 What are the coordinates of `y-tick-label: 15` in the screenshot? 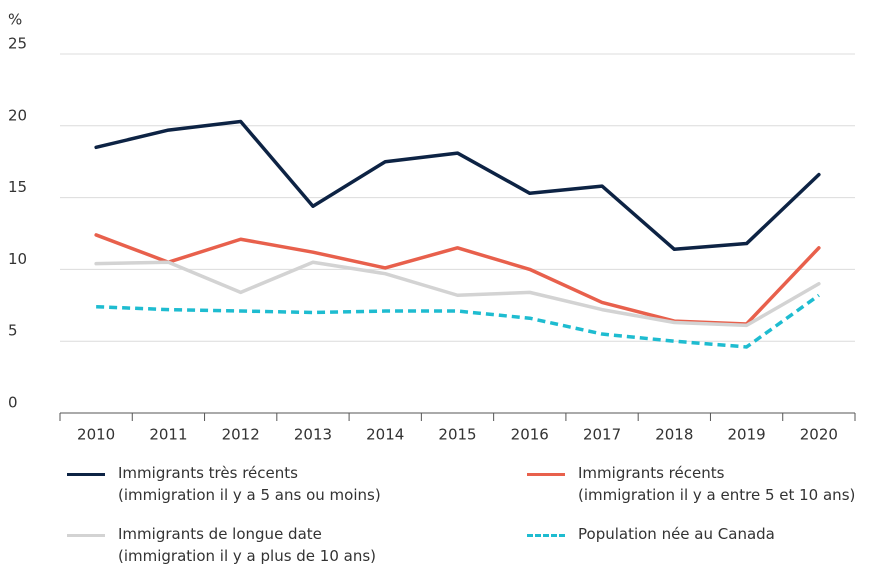 It's located at (17, 187).